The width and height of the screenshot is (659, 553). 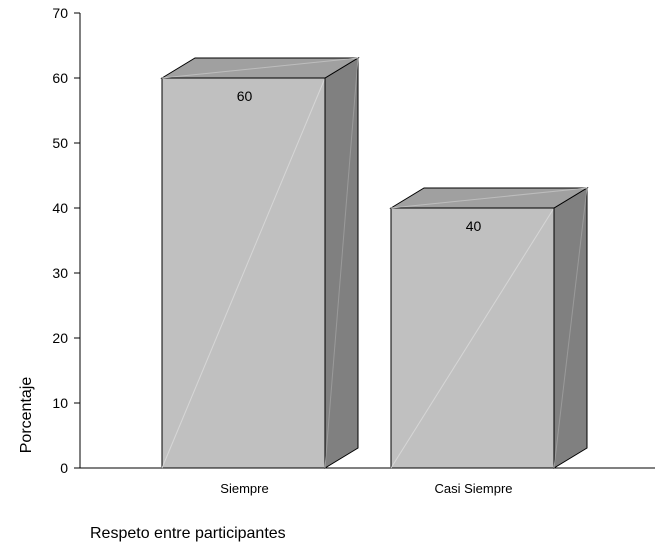 What do you see at coordinates (245, 96) in the screenshot?
I see `data-label: 60` at bounding box center [245, 96].